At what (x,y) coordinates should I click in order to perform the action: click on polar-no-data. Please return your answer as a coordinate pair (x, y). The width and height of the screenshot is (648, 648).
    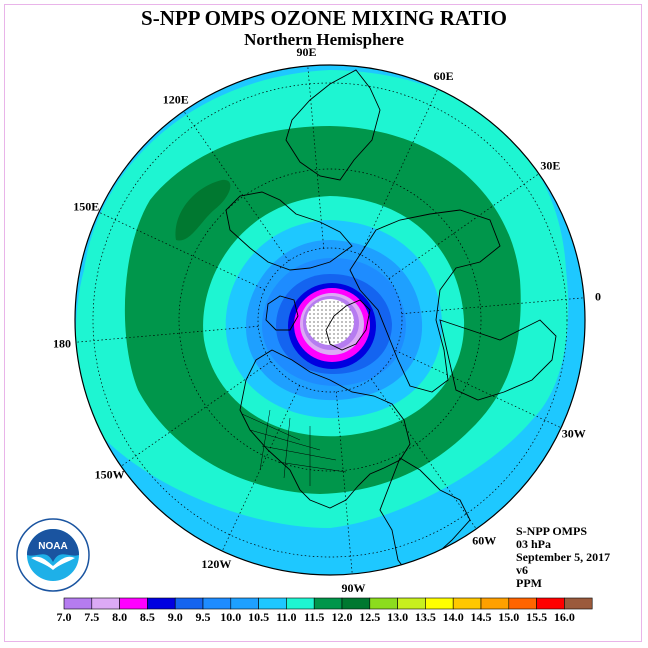
    Looking at the image, I should click on (330, 322).